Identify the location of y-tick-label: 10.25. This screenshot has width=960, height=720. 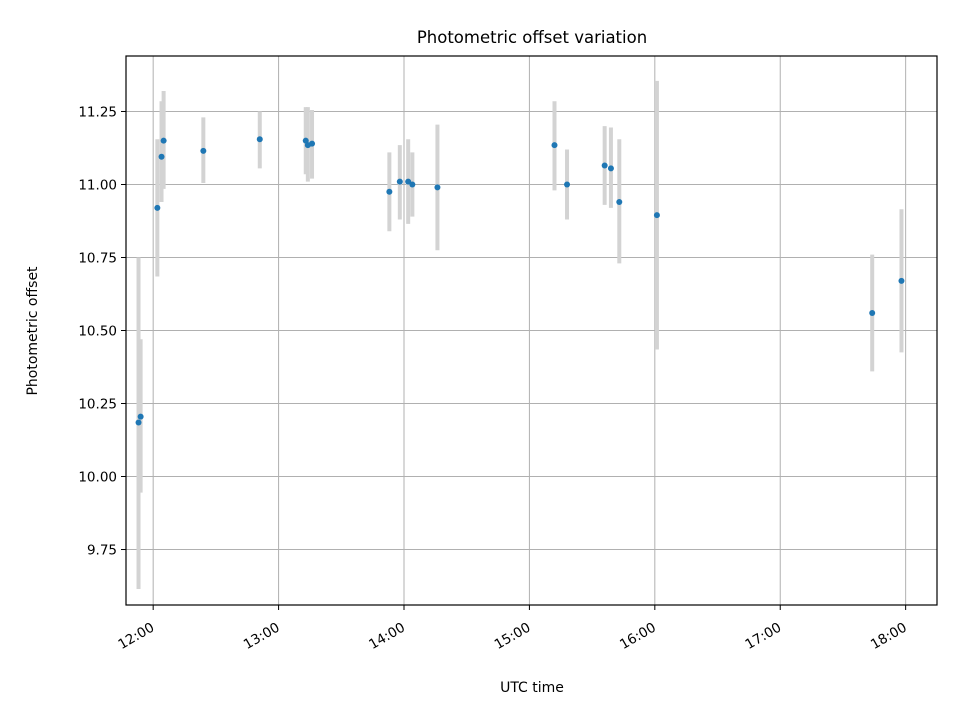
(97, 405).